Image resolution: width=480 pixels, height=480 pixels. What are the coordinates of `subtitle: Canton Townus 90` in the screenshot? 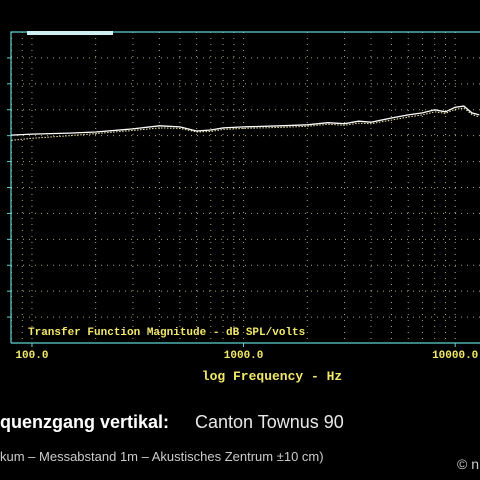 It's located at (269, 422).